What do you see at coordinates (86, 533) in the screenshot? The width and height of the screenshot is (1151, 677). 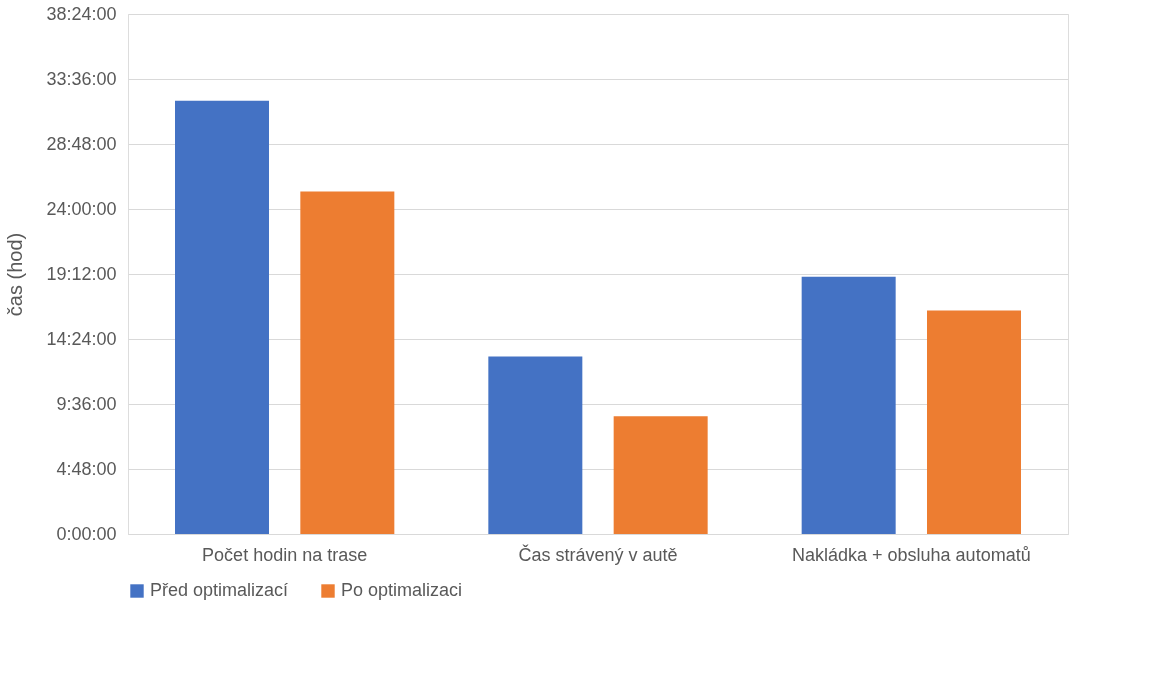 I see `y-tick-label: 0:00:00` at bounding box center [86, 533].